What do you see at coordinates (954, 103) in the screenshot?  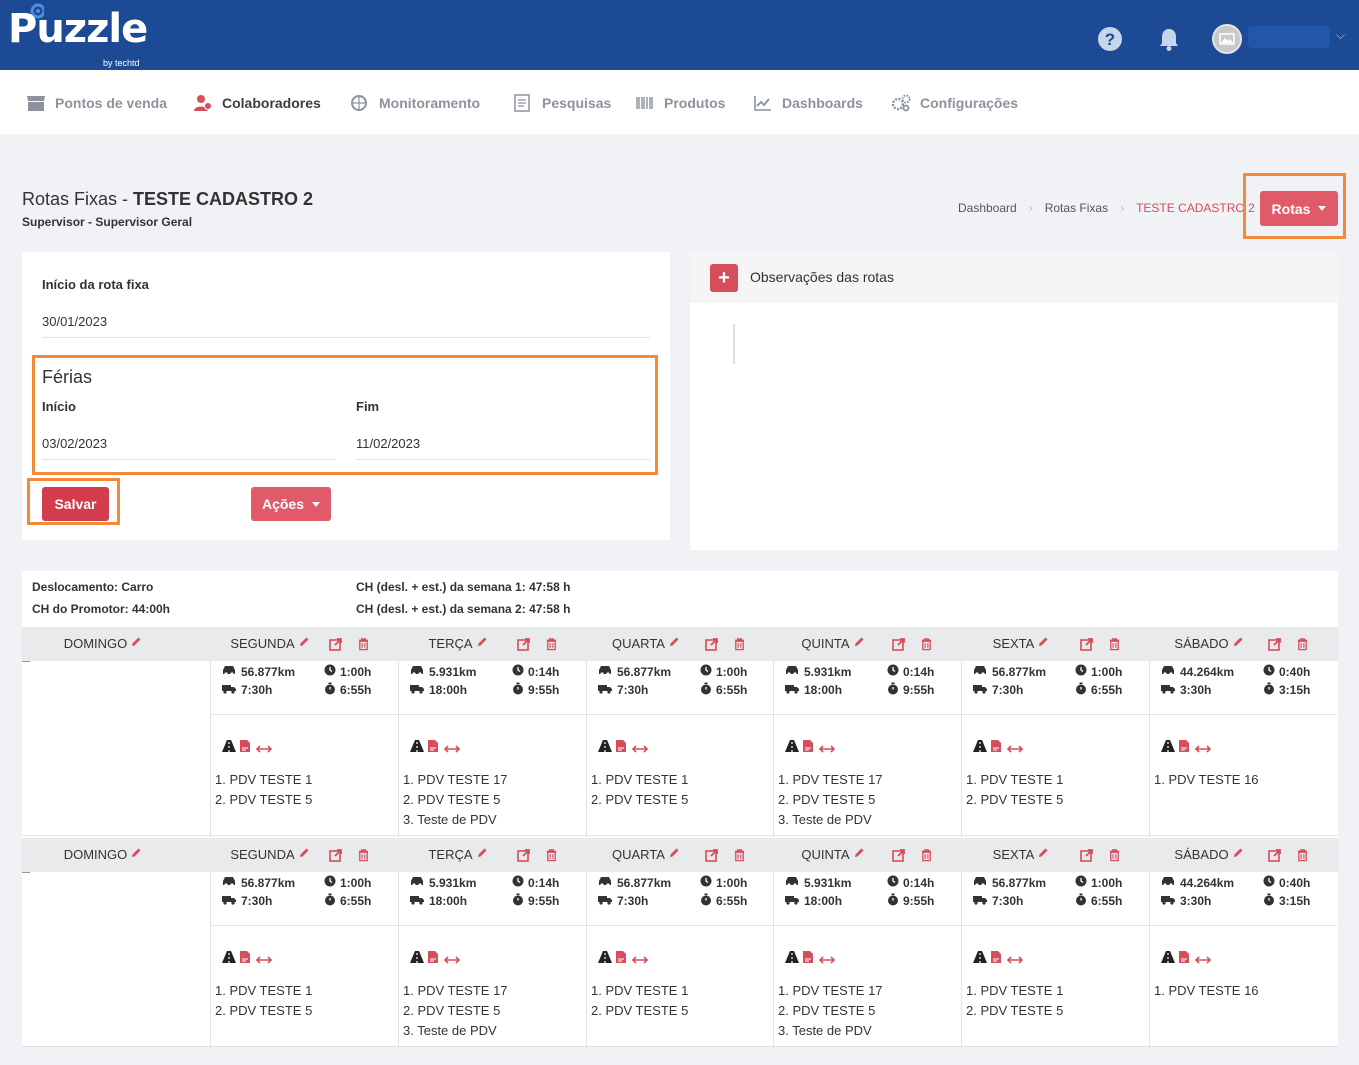 I see `nav-configuracoes: Configurações` at bounding box center [954, 103].